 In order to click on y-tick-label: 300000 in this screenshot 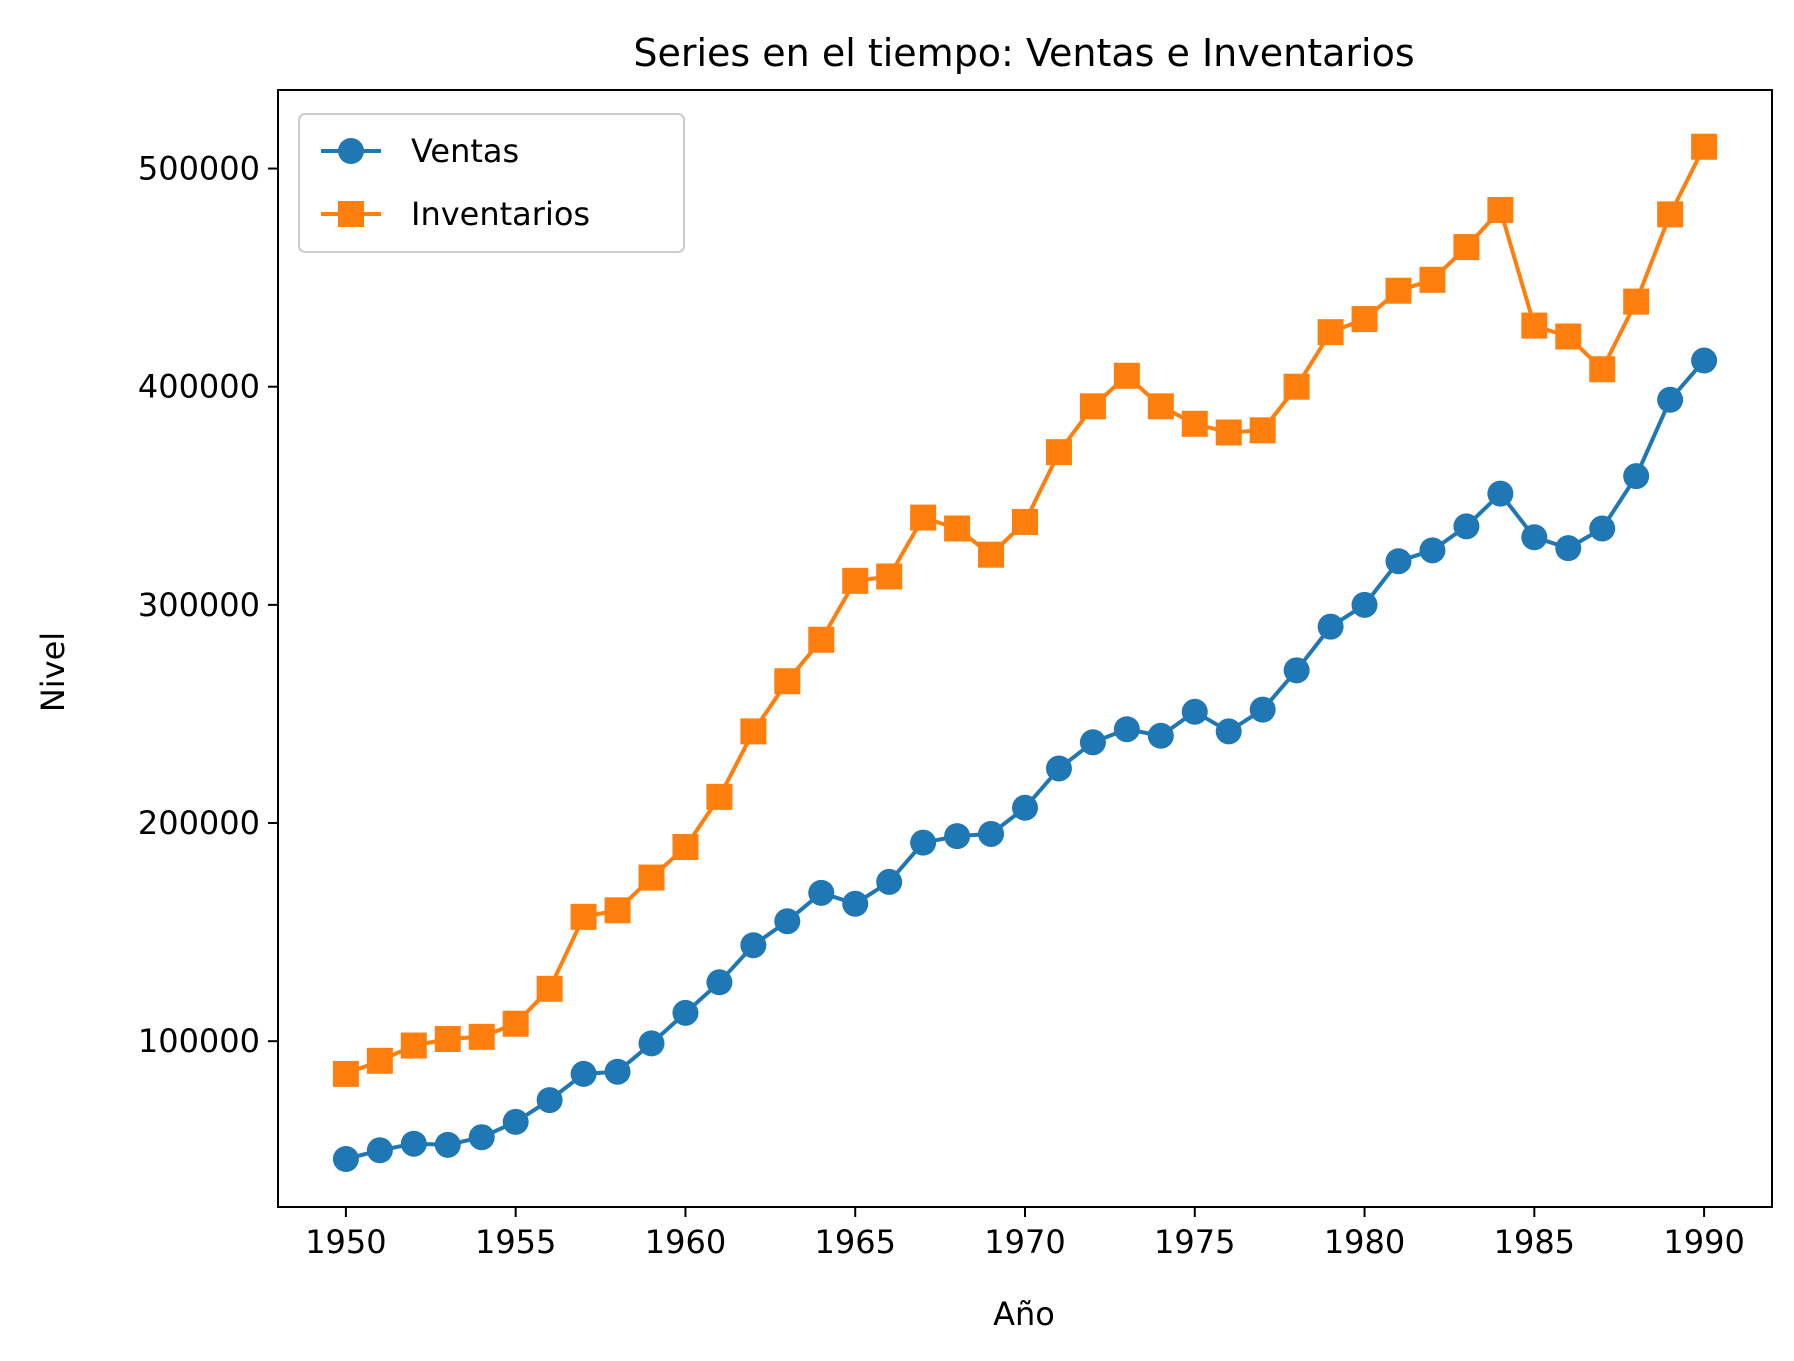, I will do `click(199, 605)`.